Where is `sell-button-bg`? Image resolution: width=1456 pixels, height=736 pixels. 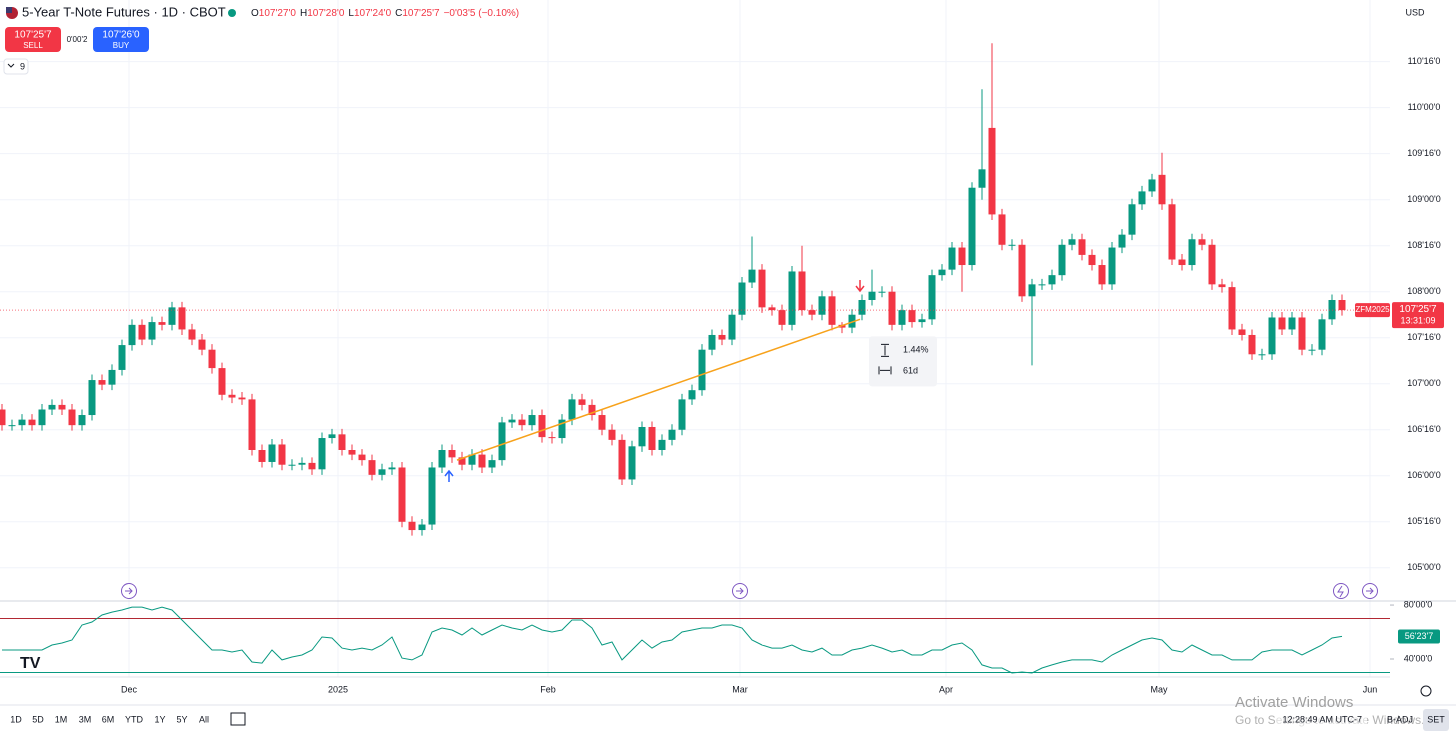
sell-button-bg is located at coordinates (33, 39).